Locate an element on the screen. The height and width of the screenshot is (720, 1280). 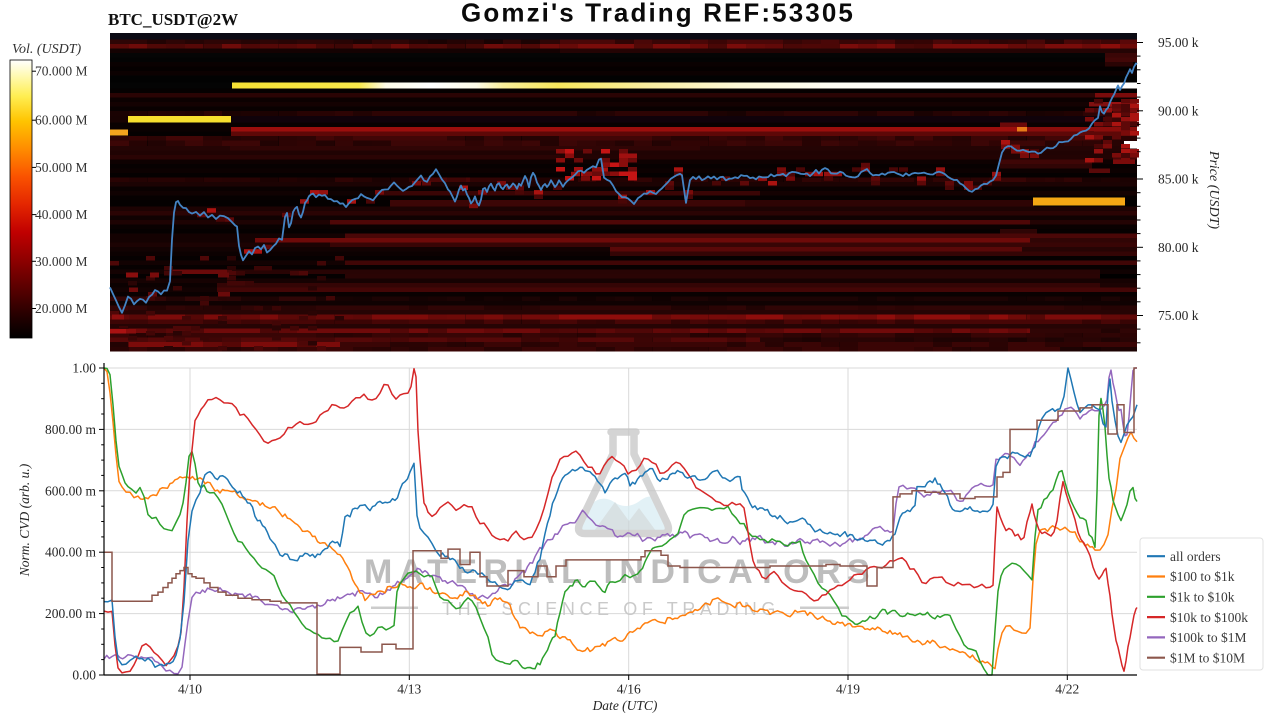
svg-text: 400.00 m is located at coordinates (71, 552).